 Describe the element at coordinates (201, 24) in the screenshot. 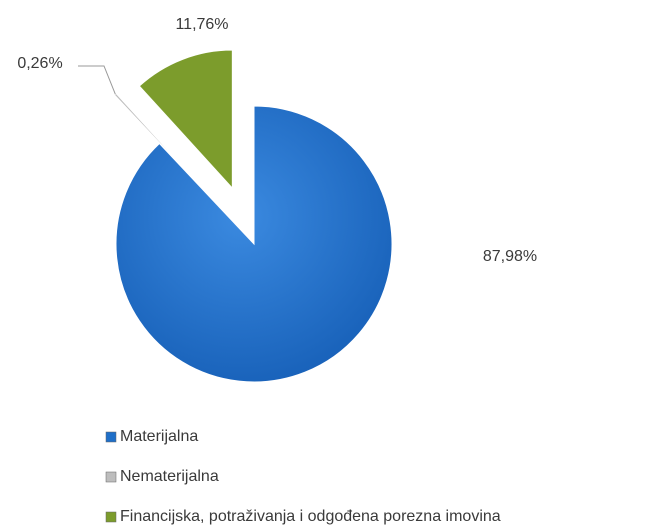

I see `data-label: 11,76%` at that location.